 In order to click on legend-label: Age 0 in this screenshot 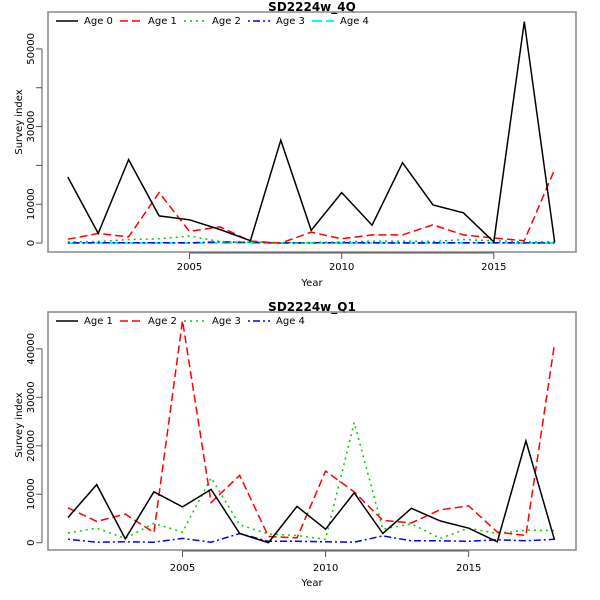, I will do `click(98, 21)`.